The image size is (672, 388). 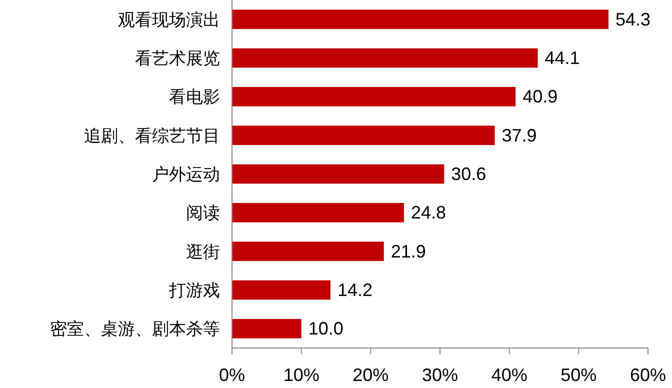 What do you see at coordinates (177, 58) in the screenshot?
I see `y-tick-label: 看艺术展览` at bounding box center [177, 58].